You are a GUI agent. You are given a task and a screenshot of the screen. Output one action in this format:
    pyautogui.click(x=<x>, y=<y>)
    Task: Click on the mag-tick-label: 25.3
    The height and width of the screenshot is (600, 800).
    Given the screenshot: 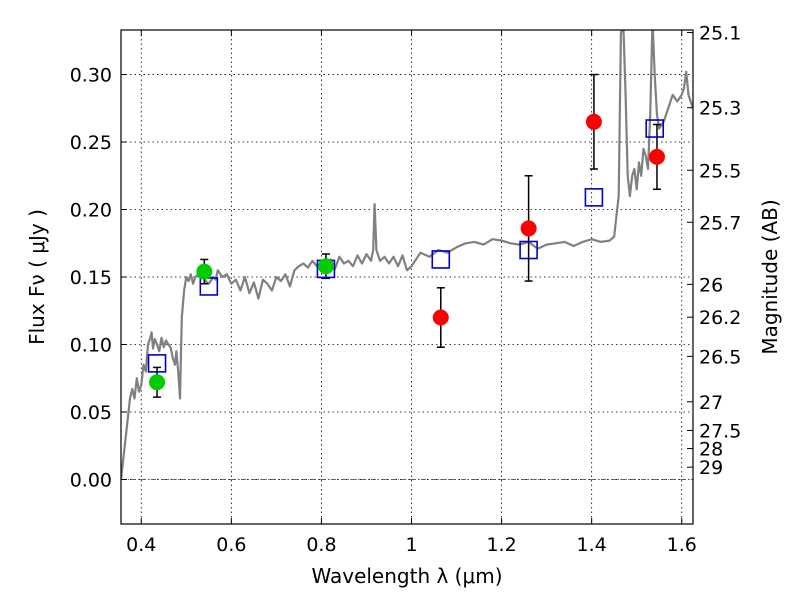 What is the action you would take?
    pyautogui.click(x=720, y=109)
    